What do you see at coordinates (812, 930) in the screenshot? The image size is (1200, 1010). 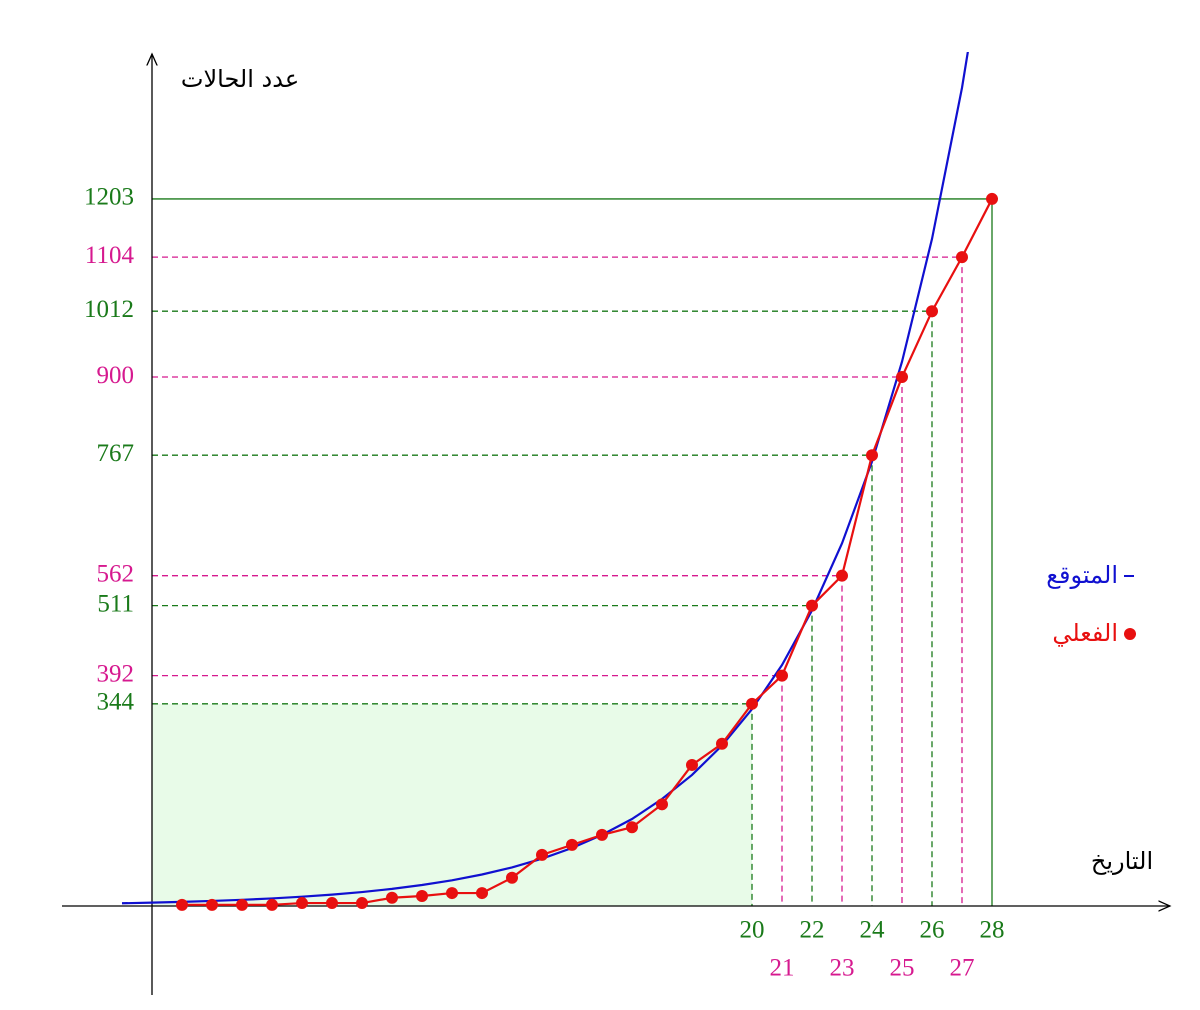 I see `x-tick-label: 22` at bounding box center [812, 930].